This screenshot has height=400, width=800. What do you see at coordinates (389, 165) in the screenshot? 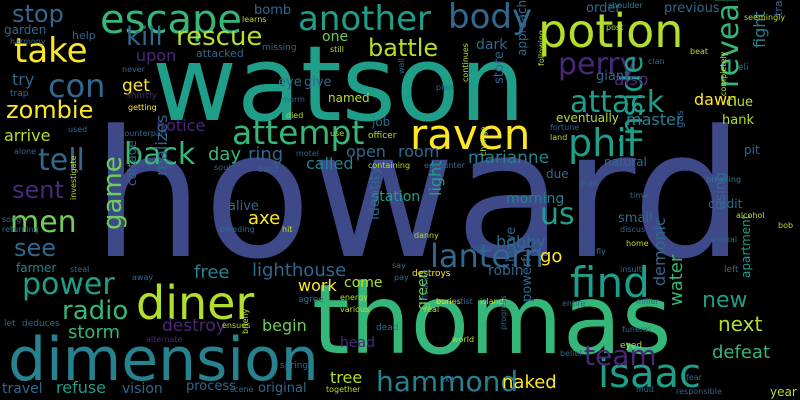
I see `word-containing: containing` at bounding box center [389, 165].